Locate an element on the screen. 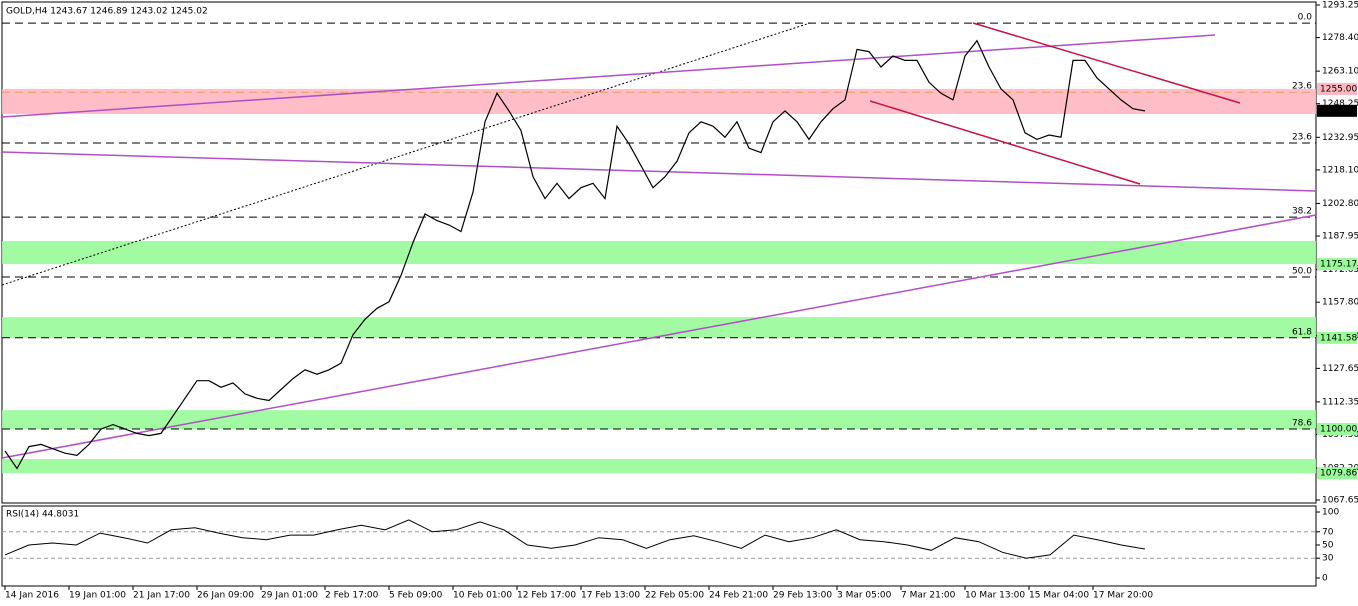 This screenshot has height=606, width=1358. rsi-tick-label: 0 is located at coordinates (1325, 579).